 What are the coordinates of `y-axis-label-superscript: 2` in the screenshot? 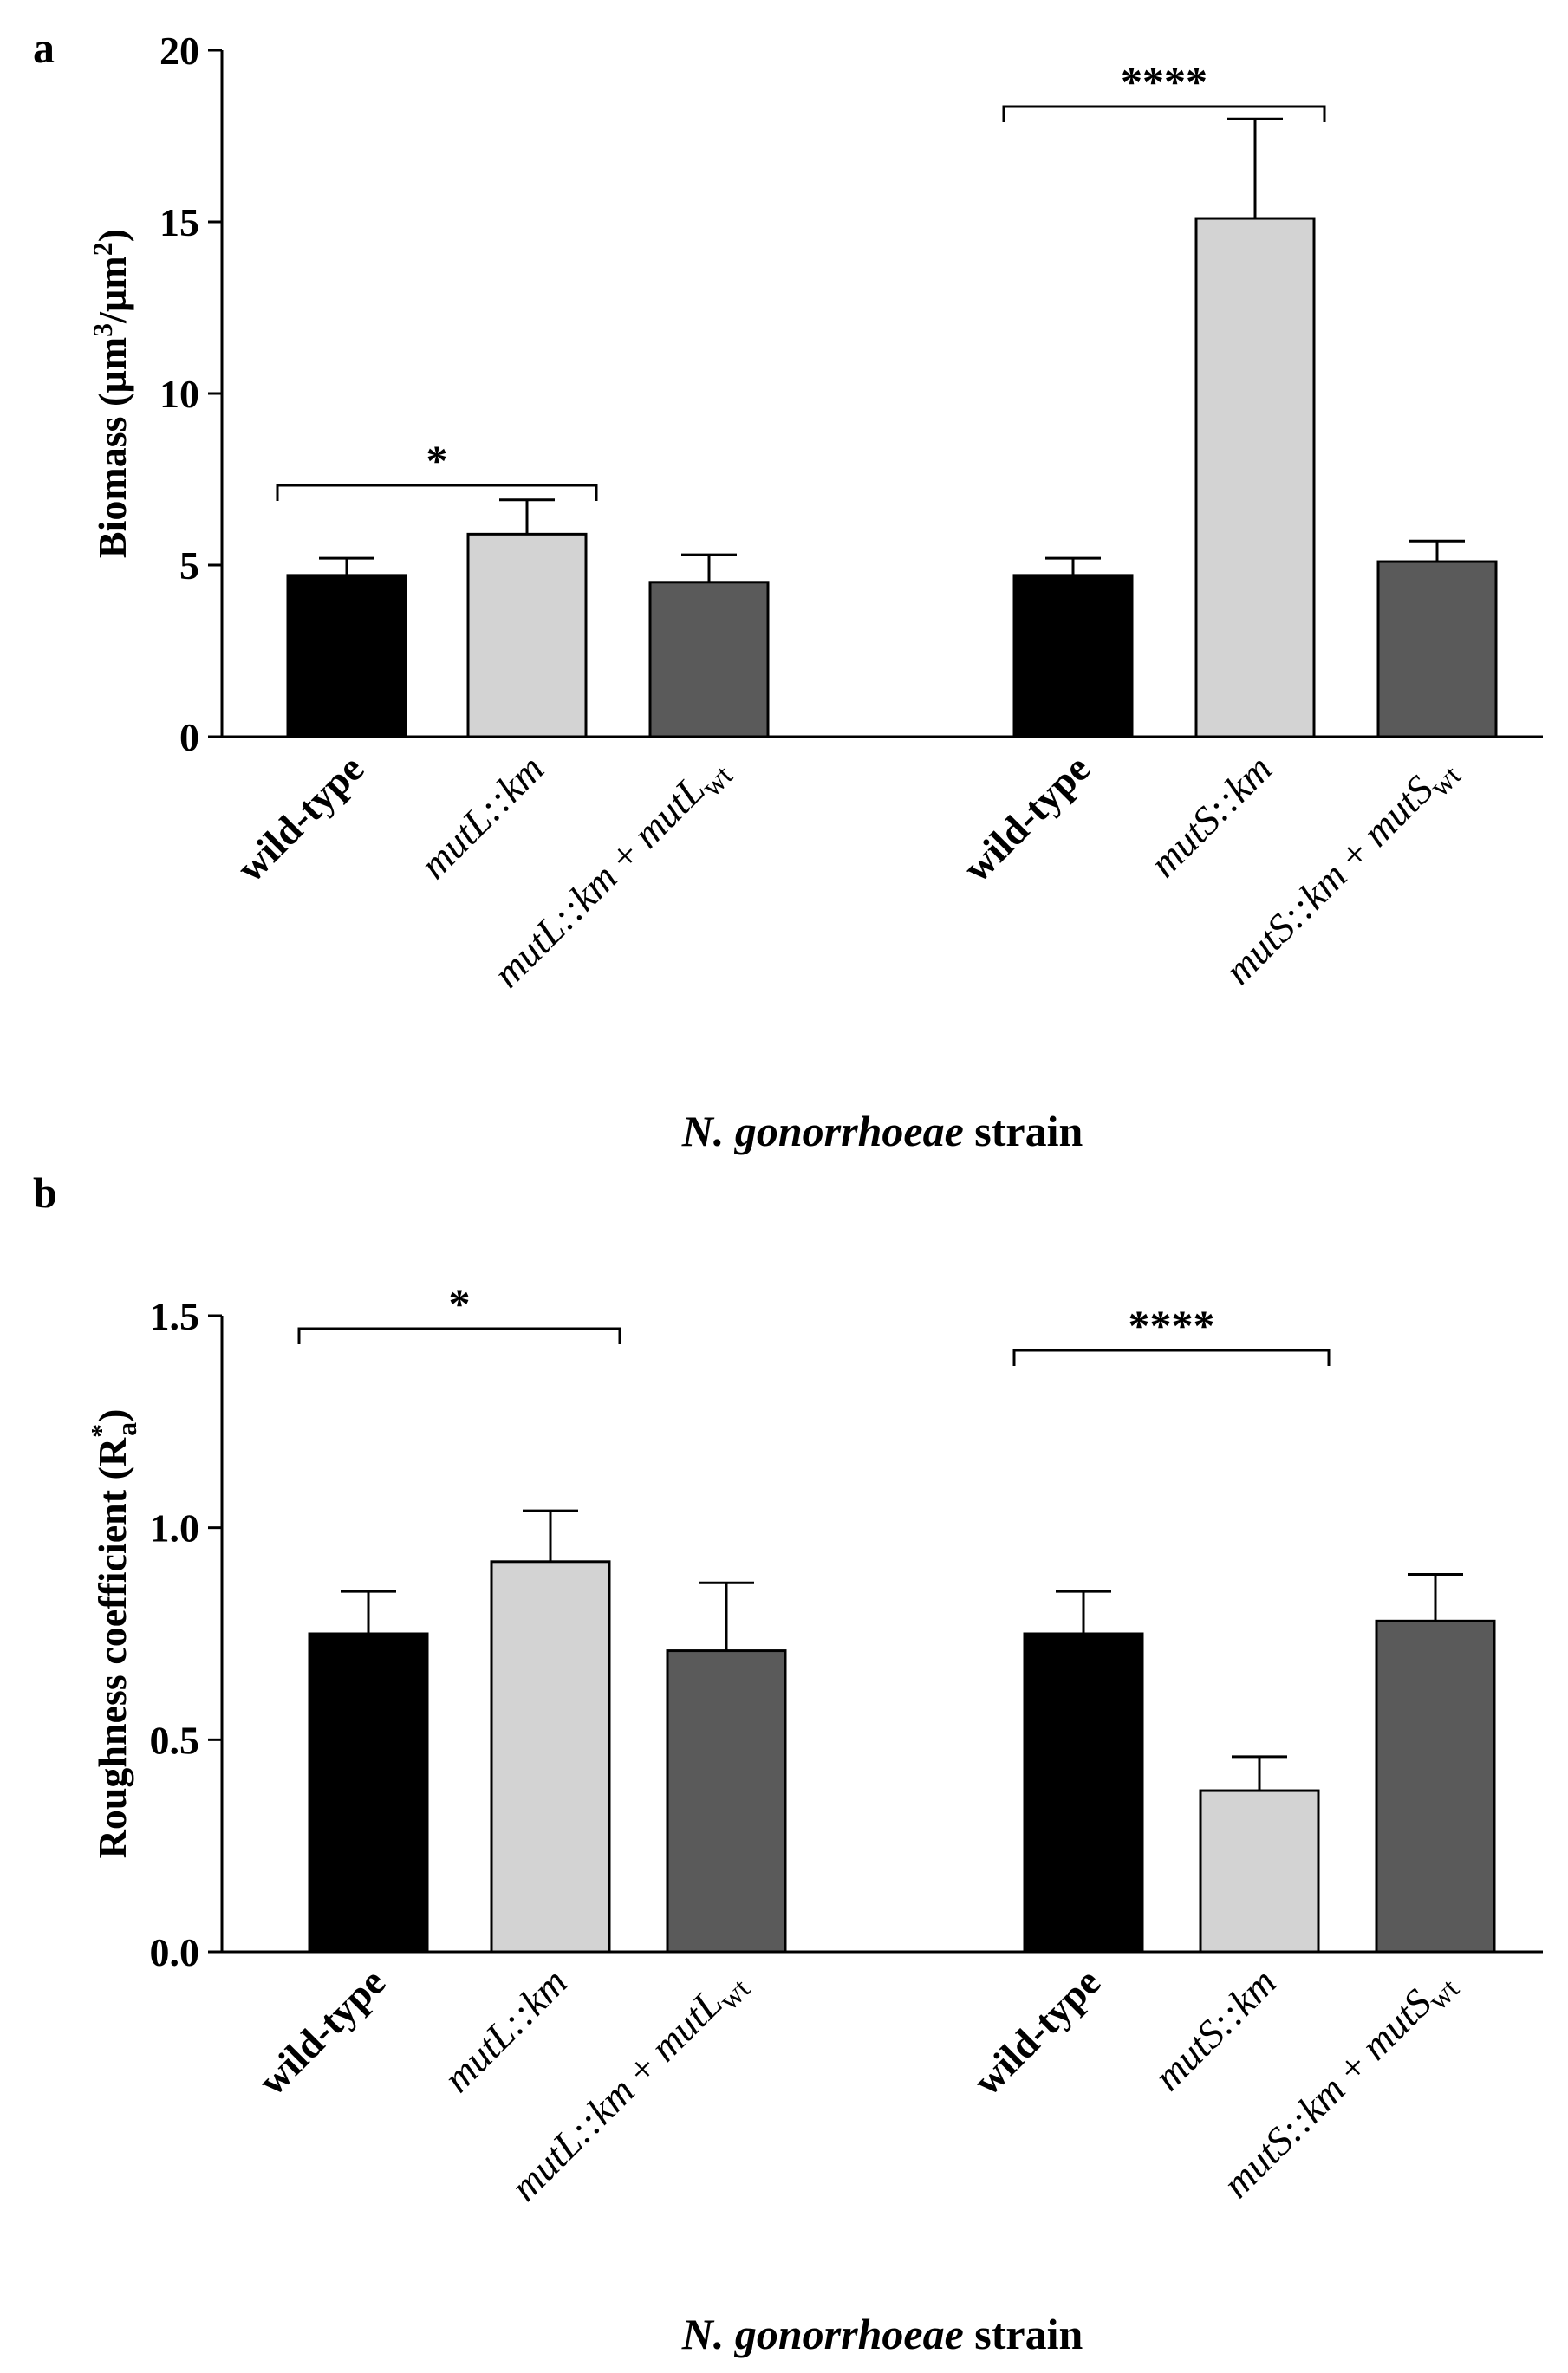 It's located at (102, 249).